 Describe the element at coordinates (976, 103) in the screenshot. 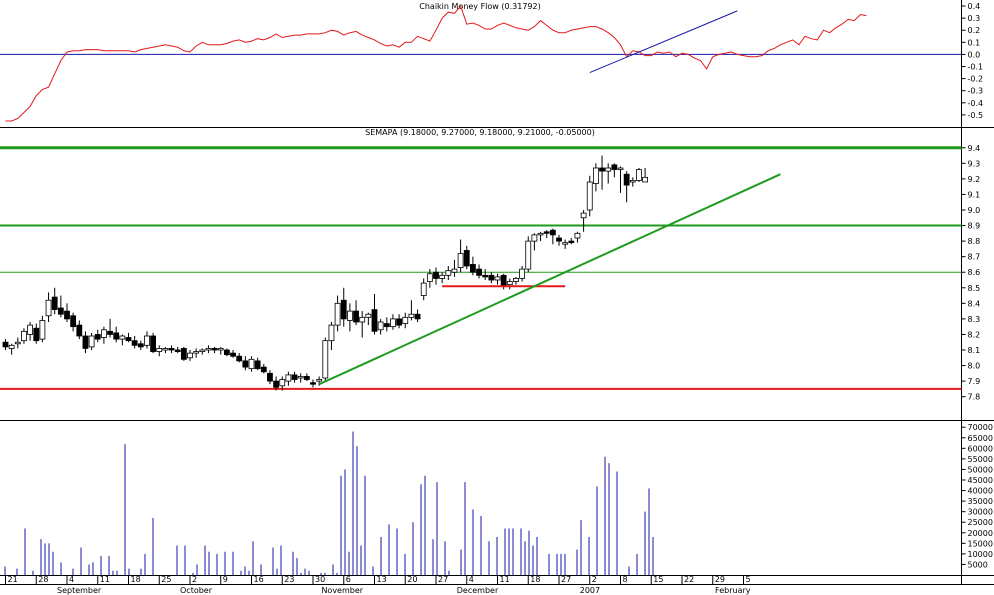

I see `cmf-tick-label: -0.4` at that location.